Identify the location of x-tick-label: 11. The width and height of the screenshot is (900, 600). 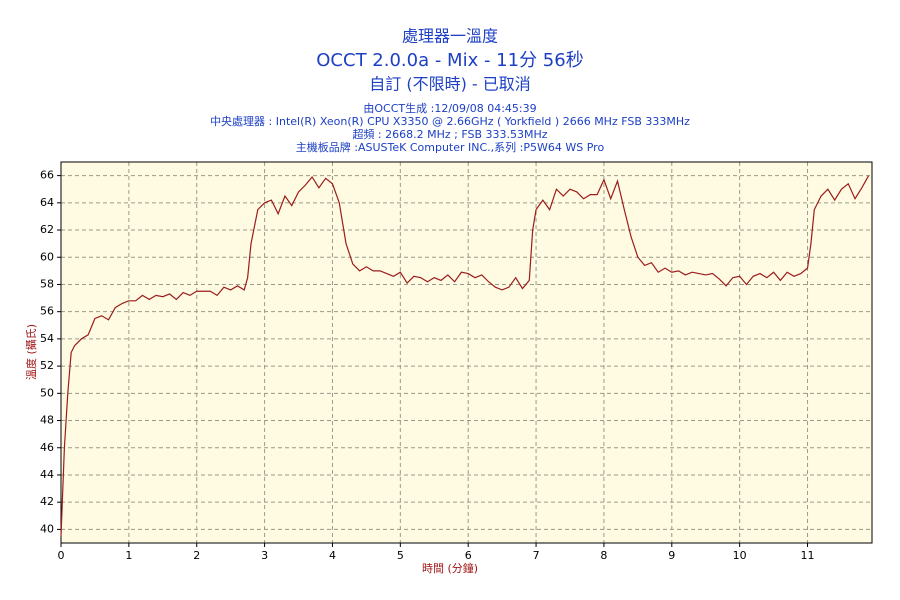
(808, 555).